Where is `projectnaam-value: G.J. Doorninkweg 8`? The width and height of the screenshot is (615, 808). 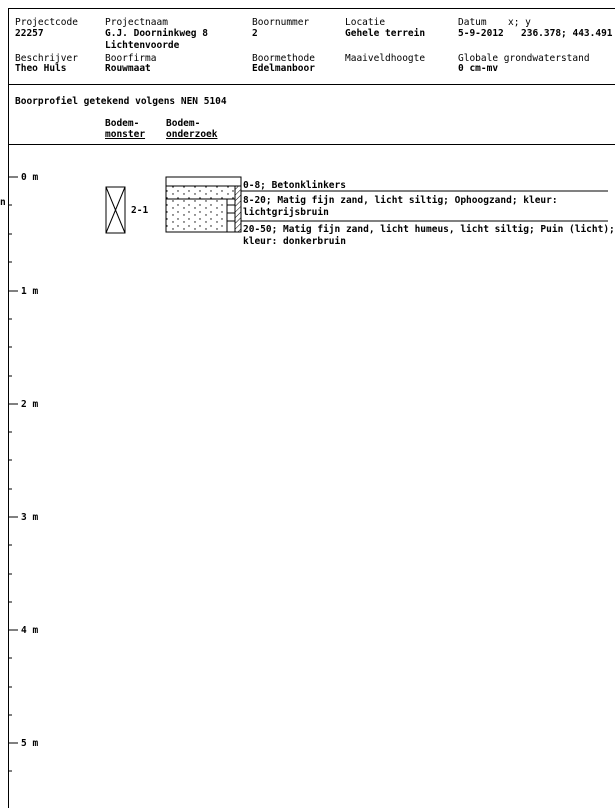
projectnaam-value: G.J. Doorninkweg 8 is located at coordinates (156, 33).